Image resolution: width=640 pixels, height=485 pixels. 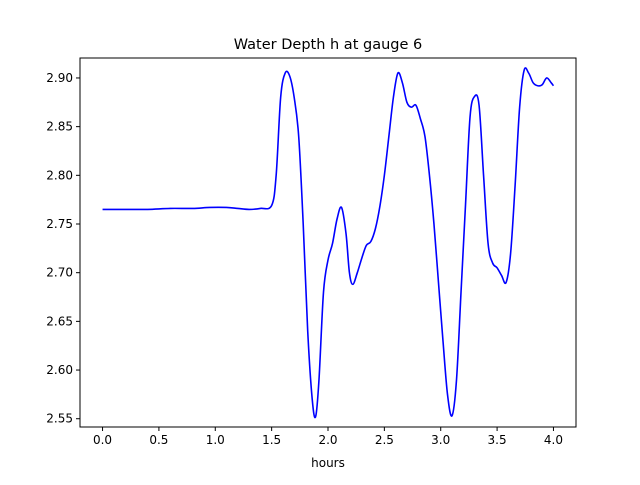 I want to click on y-tick-label: 2.90, so click(x=59, y=78).